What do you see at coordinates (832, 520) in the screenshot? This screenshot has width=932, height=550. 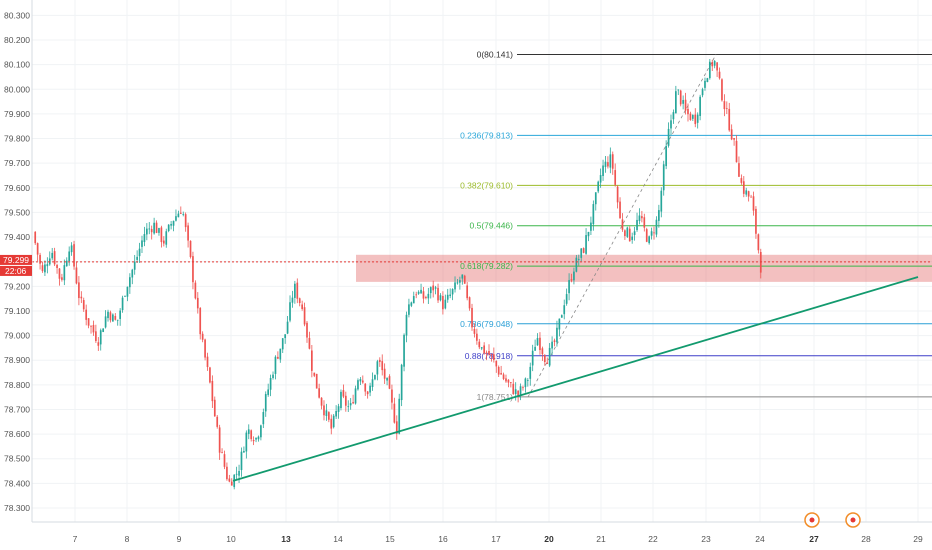 I see `event-markers-layer` at bounding box center [832, 520].